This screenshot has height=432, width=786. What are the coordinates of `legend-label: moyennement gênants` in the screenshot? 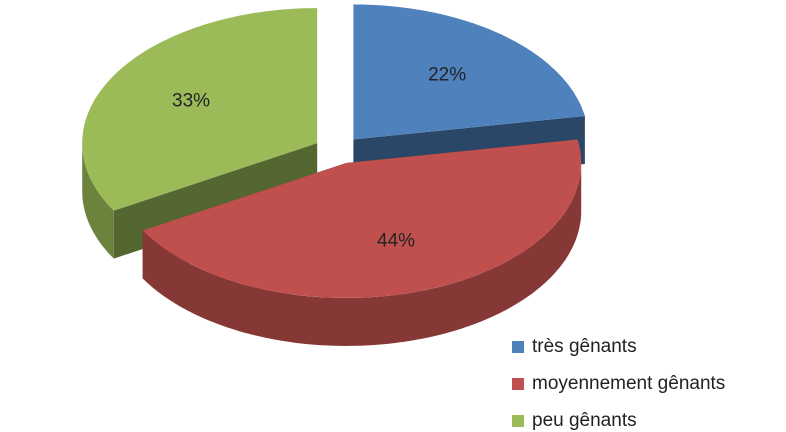 It's located at (628, 383).